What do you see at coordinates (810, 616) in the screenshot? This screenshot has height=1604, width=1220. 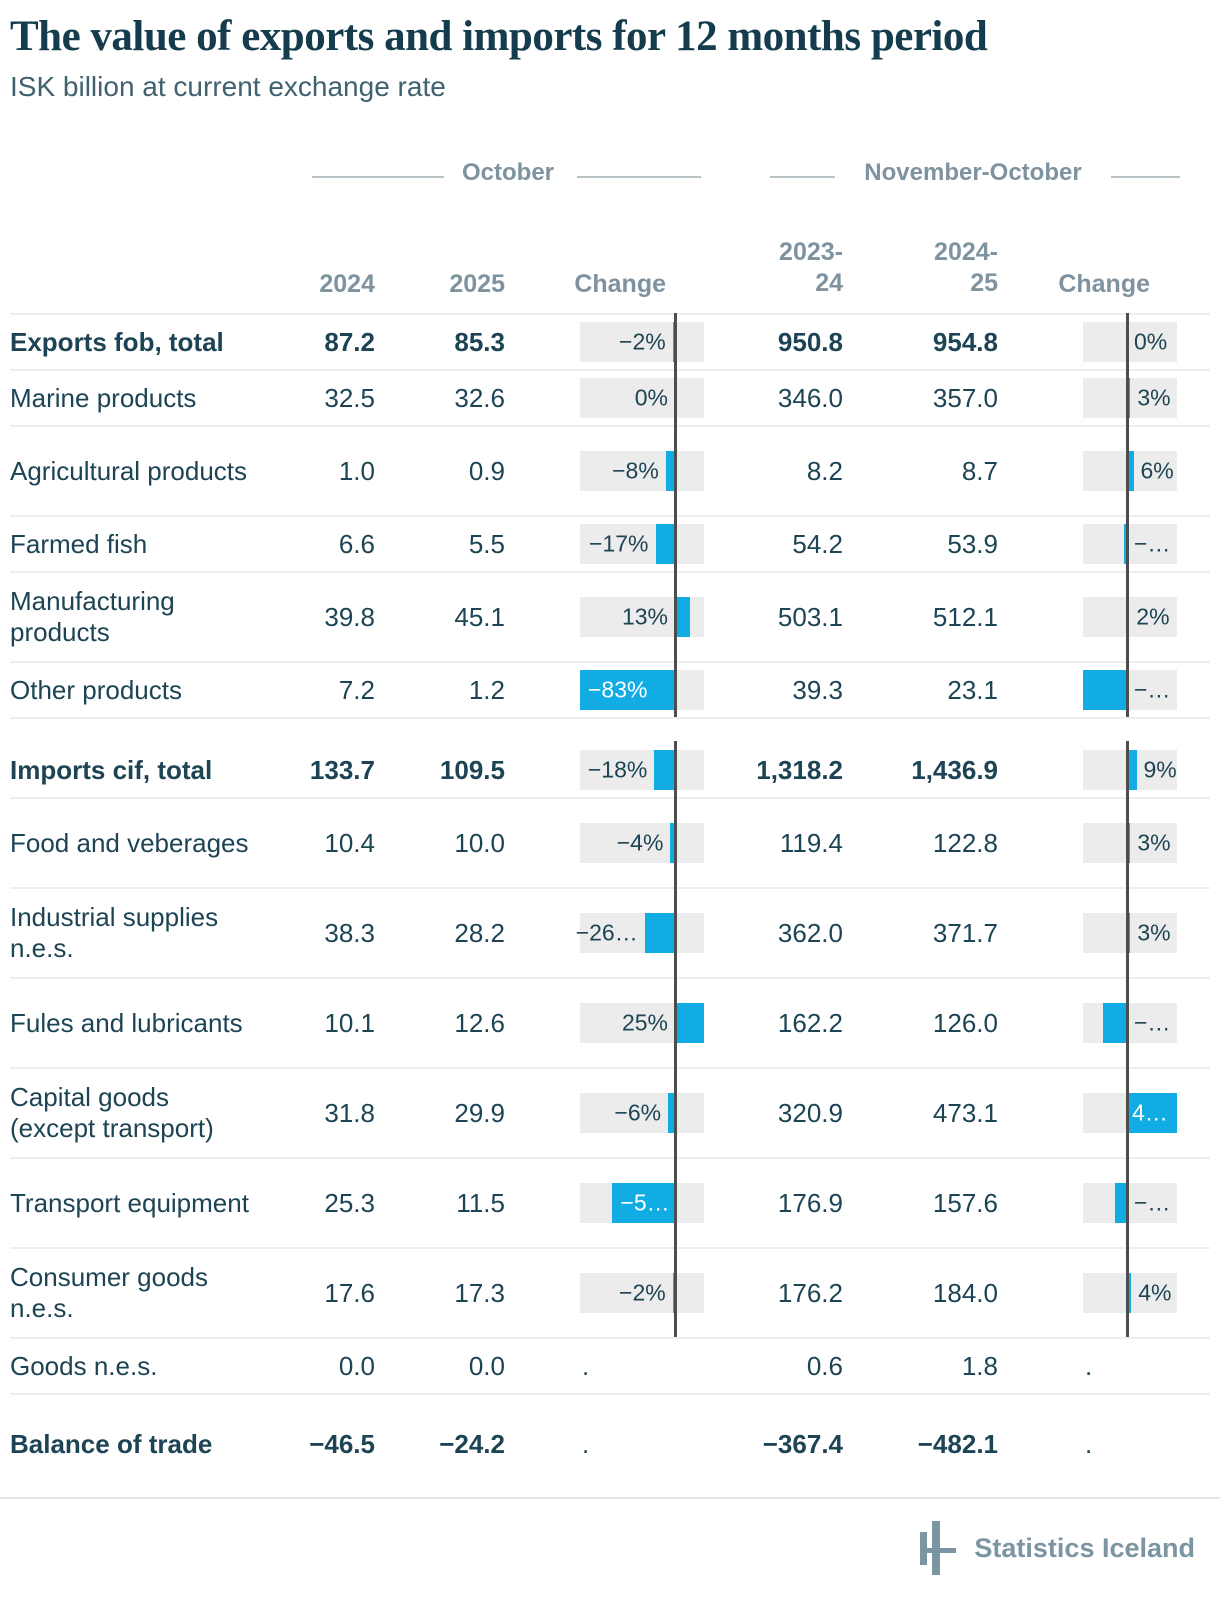 I see `value-cell: 503.1` at bounding box center [810, 616].